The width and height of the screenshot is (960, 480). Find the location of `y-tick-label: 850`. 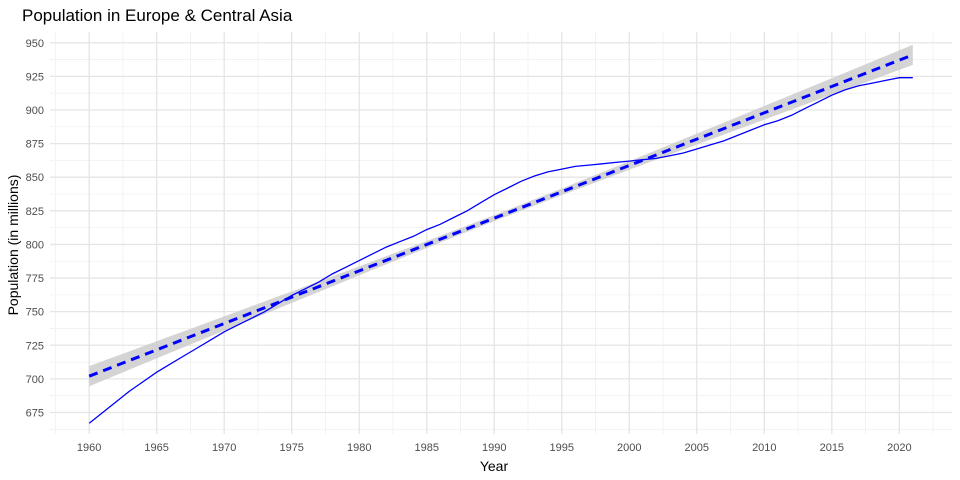

y-tick-label: 850 is located at coordinates (35, 178).